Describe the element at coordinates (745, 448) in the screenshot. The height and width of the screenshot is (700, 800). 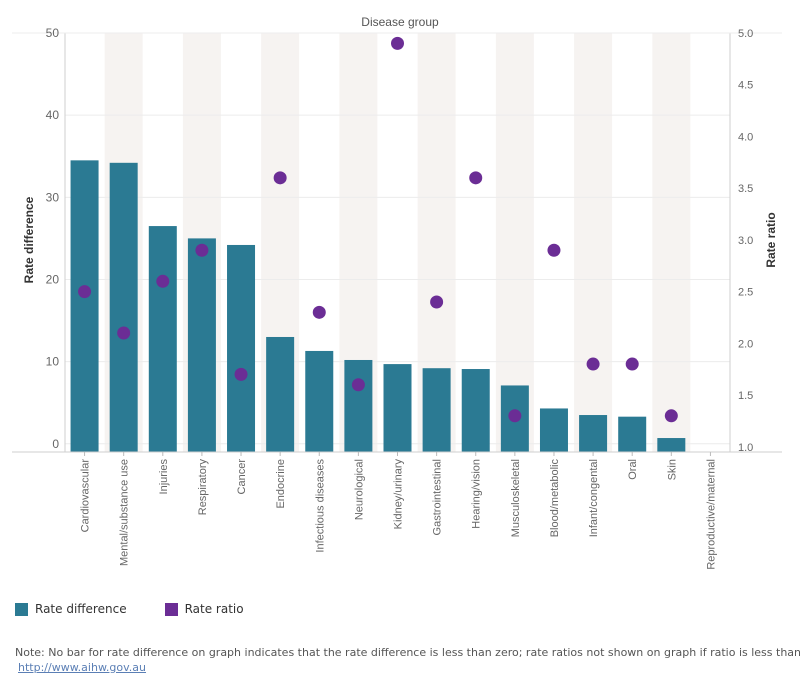
I see `right-tick-label: 1.0` at that location.